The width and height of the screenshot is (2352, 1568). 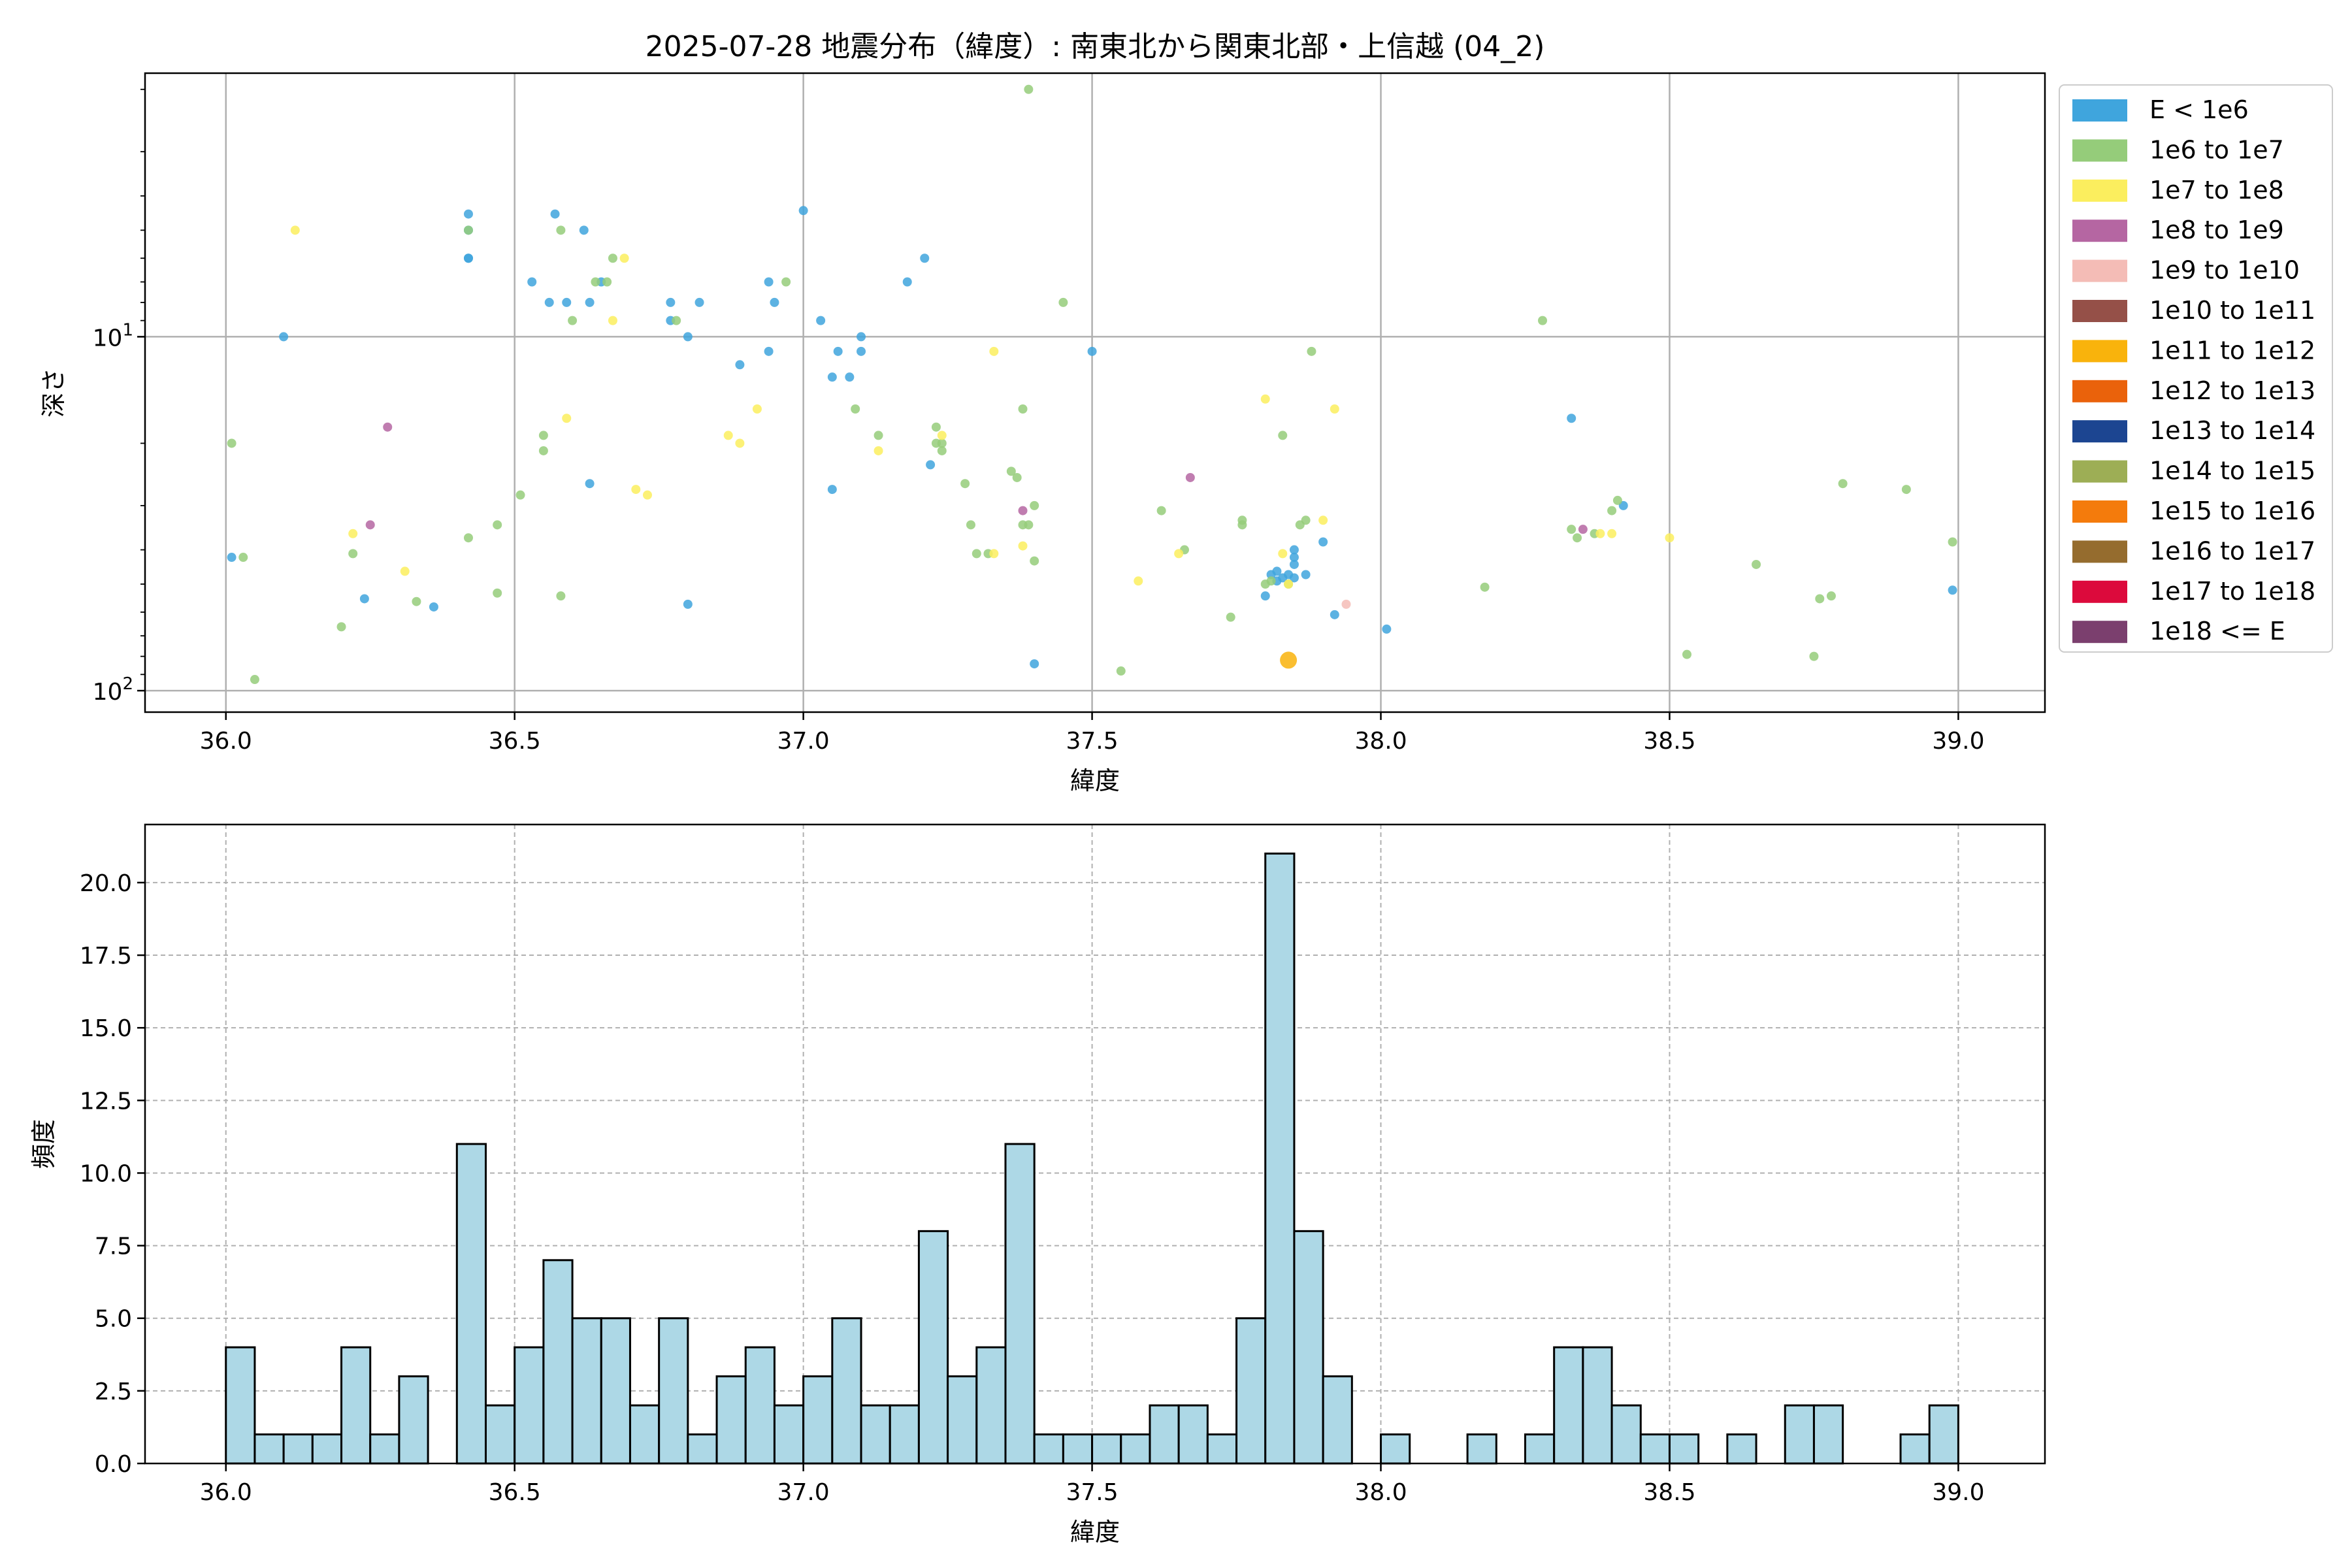 What do you see at coordinates (2232, 350) in the screenshot?
I see `legend-label: 1e11 to 1e12` at bounding box center [2232, 350].